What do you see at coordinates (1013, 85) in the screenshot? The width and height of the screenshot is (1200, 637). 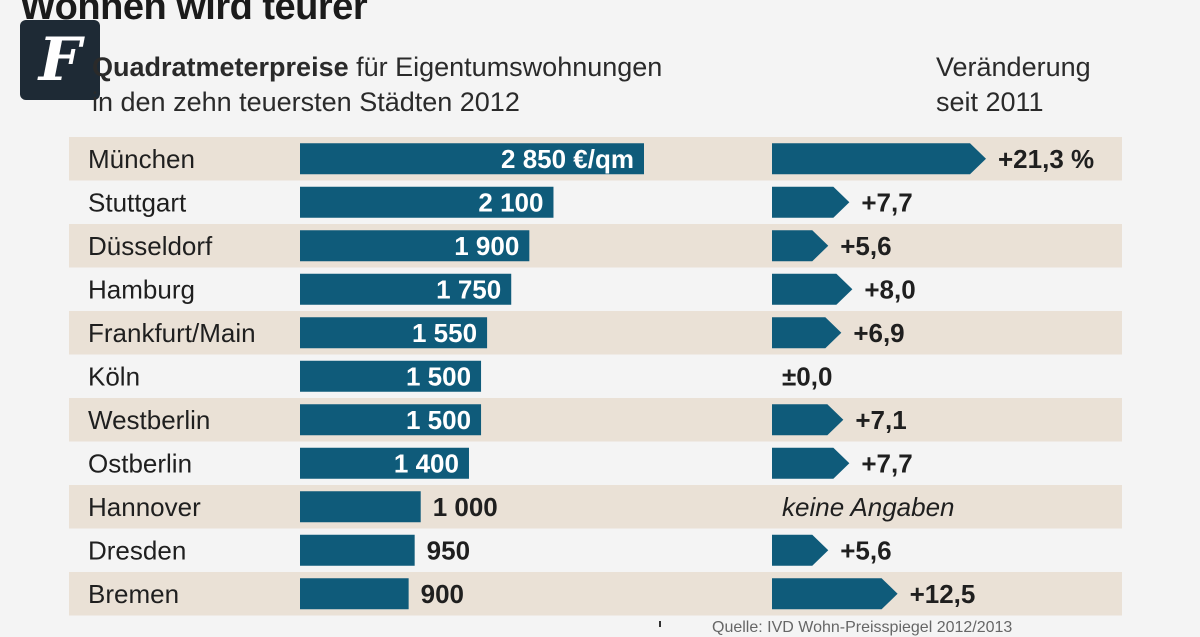 I see `change-column-header: Veränderung seit 2011` at bounding box center [1013, 85].